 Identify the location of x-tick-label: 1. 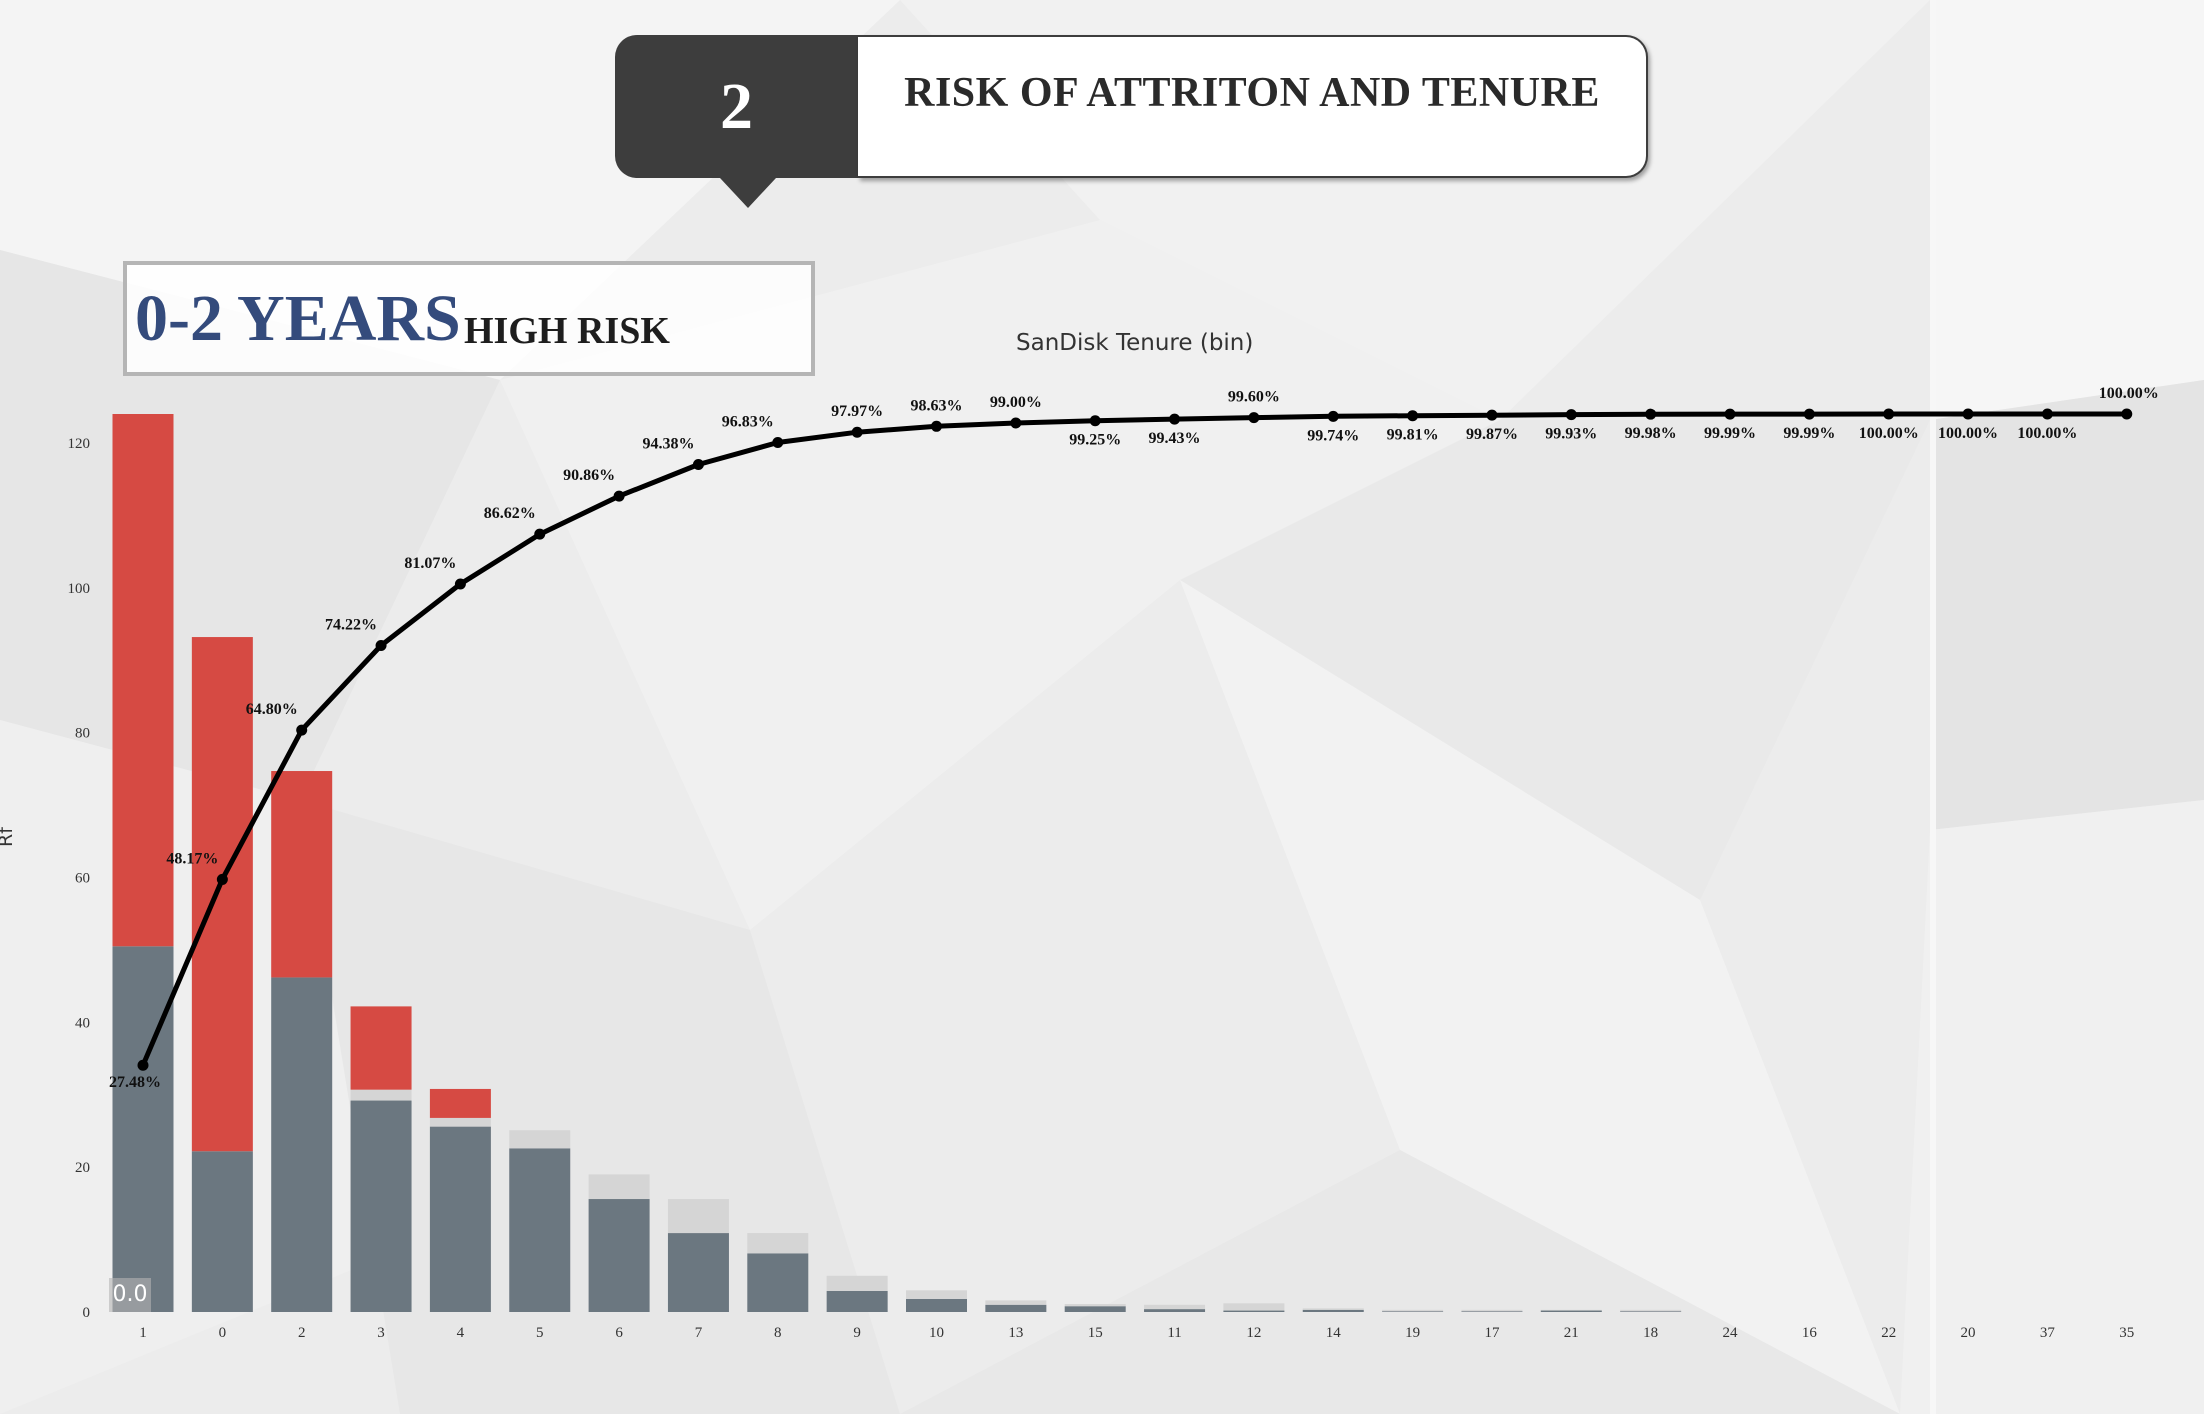
(143, 1333).